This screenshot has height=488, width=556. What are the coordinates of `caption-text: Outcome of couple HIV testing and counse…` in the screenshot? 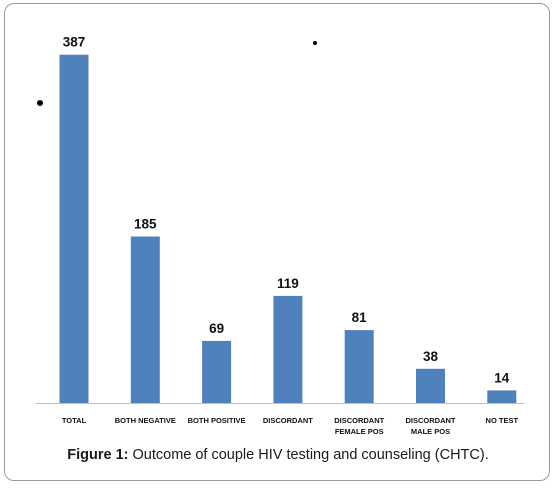 It's located at (308, 455).